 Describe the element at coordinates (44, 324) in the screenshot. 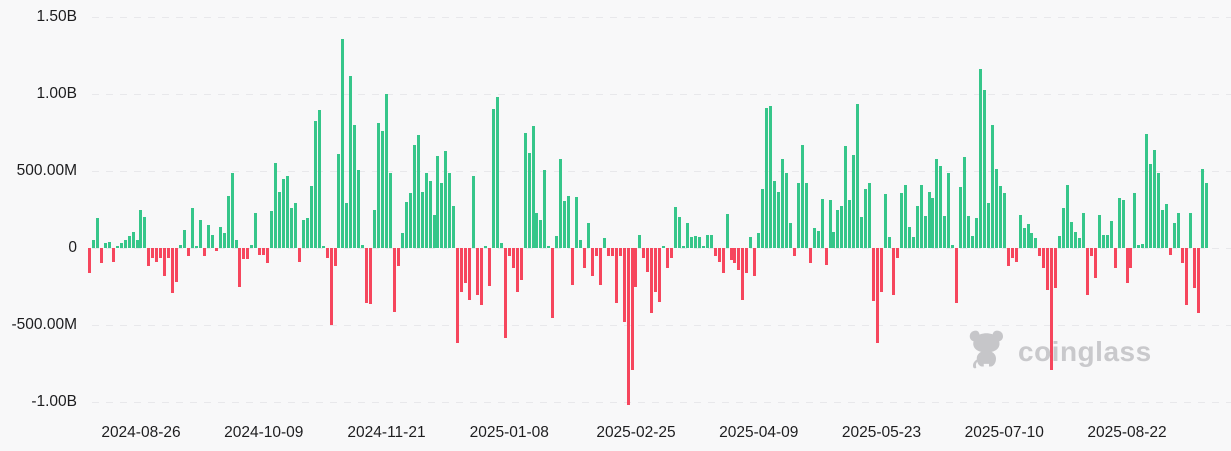

I see `y-axis-label: -500.00M` at that location.